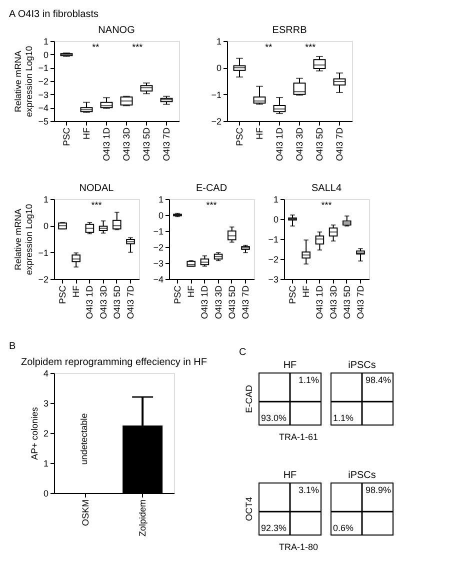 The width and height of the screenshot is (474, 581). Describe the element at coordinates (378, 490) in the screenshot. I see `text: 98.9%` at that location.